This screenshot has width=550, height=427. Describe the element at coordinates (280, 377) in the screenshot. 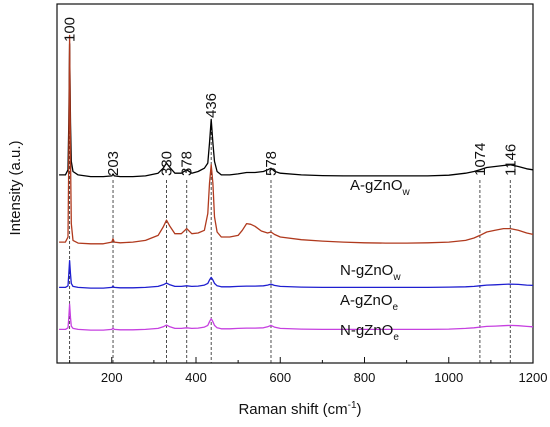

I see `x-tick-label: 600` at that location.